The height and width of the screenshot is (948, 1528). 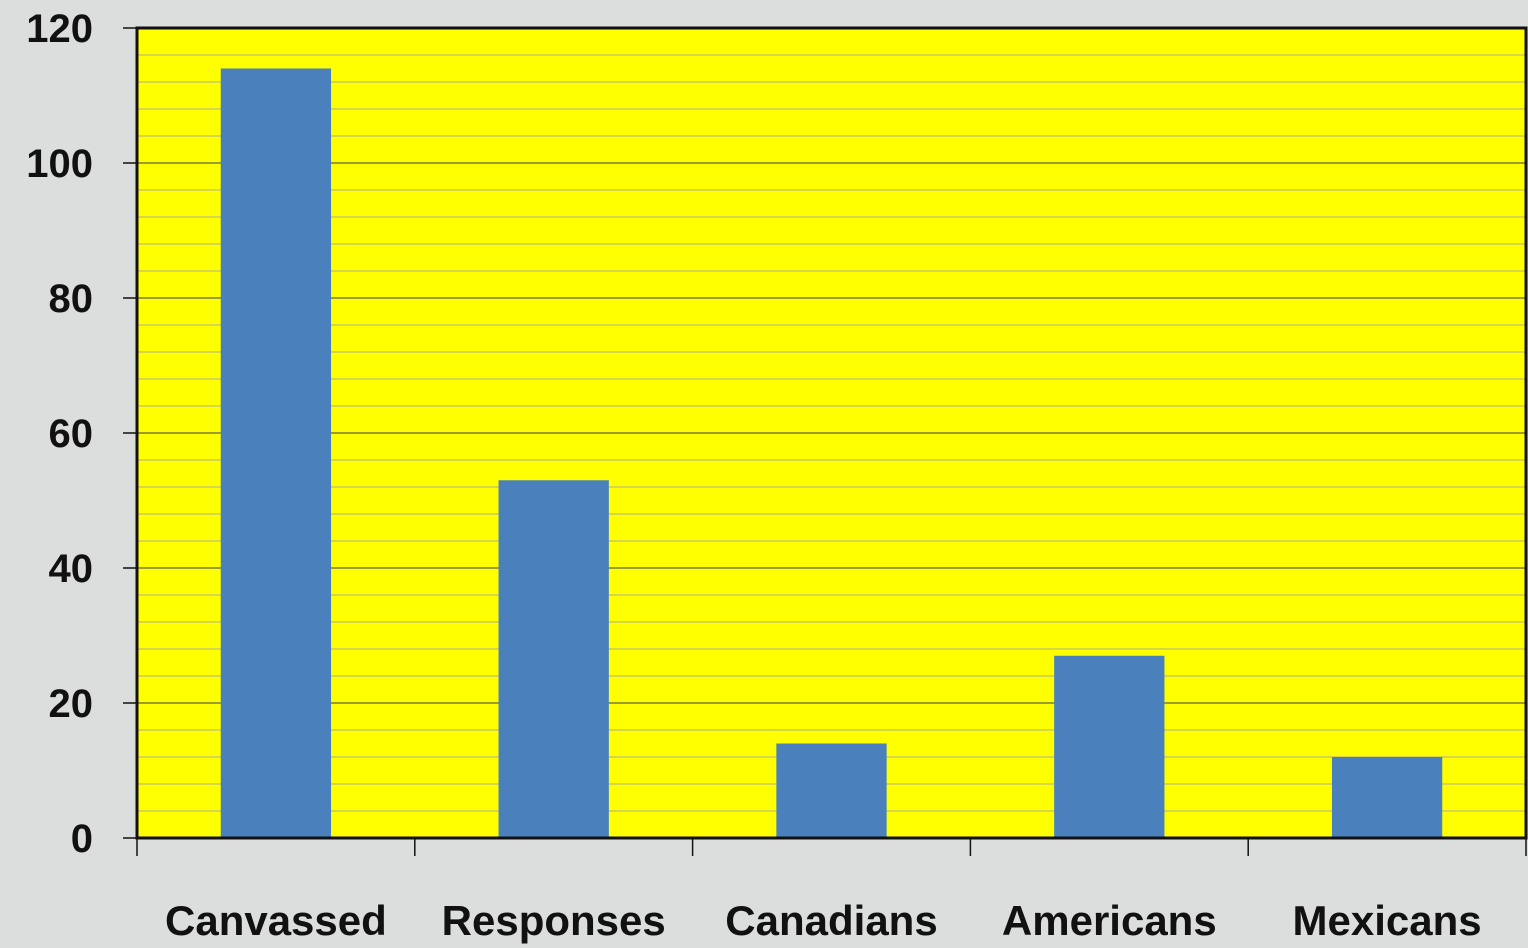 What do you see at coordinates (276, 920) in the screenshot?
I see `x-tick-label: Canvassed` at bounding box center [276, 920].